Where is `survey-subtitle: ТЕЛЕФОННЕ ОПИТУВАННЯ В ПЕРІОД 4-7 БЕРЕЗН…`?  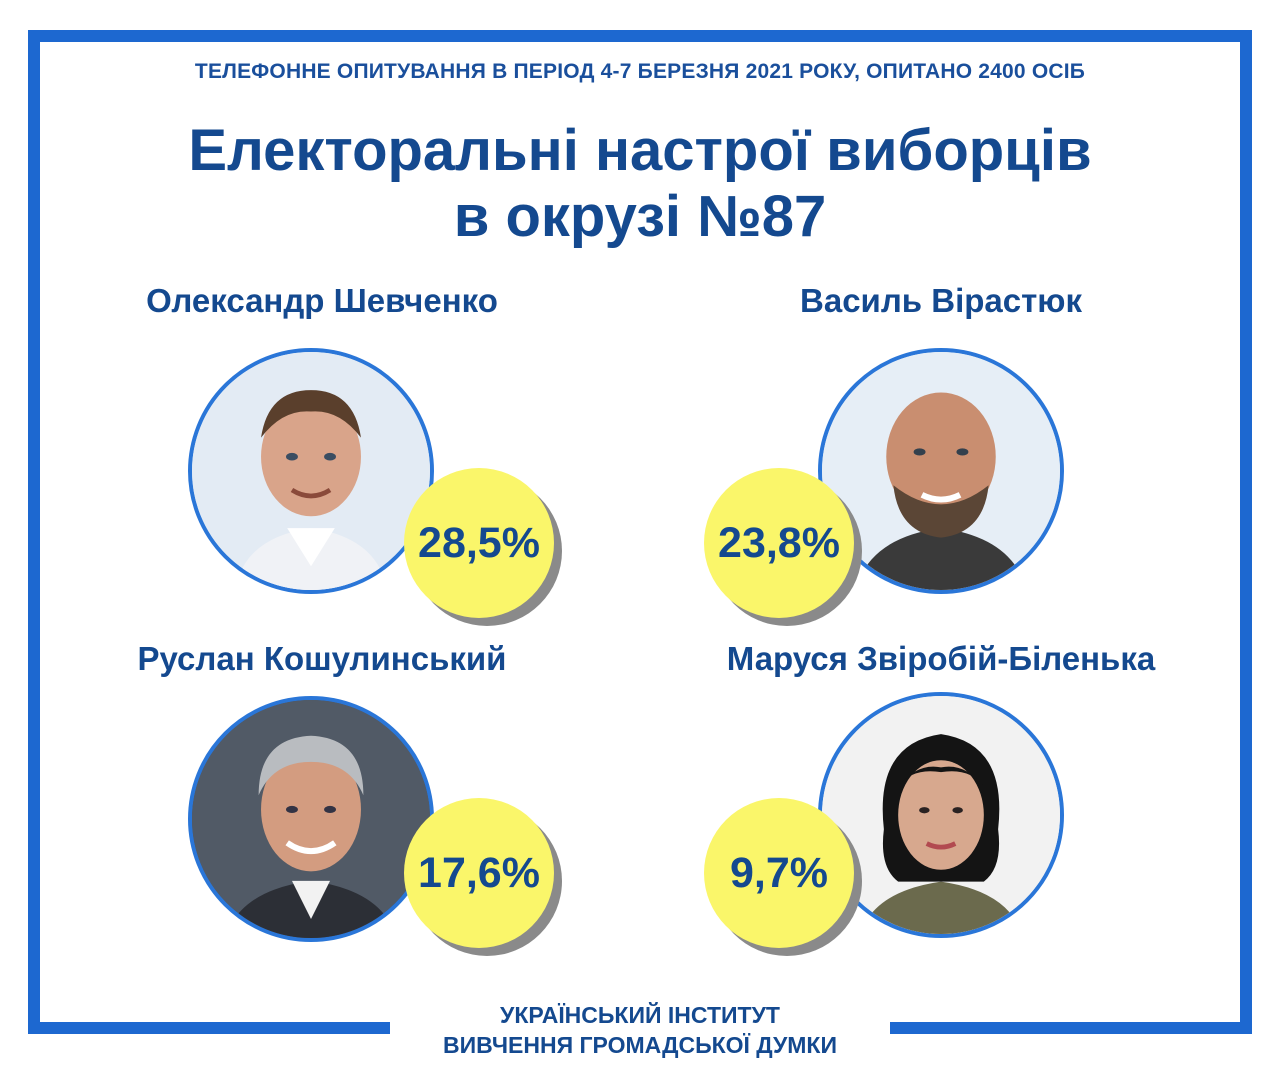
survey-subtitle: ТЕЛЕФОННЕ ОПИТУВАННЯ В ПЕРІОД 4-7 БЕРЕЗН… is located at coordinates (640, 71).